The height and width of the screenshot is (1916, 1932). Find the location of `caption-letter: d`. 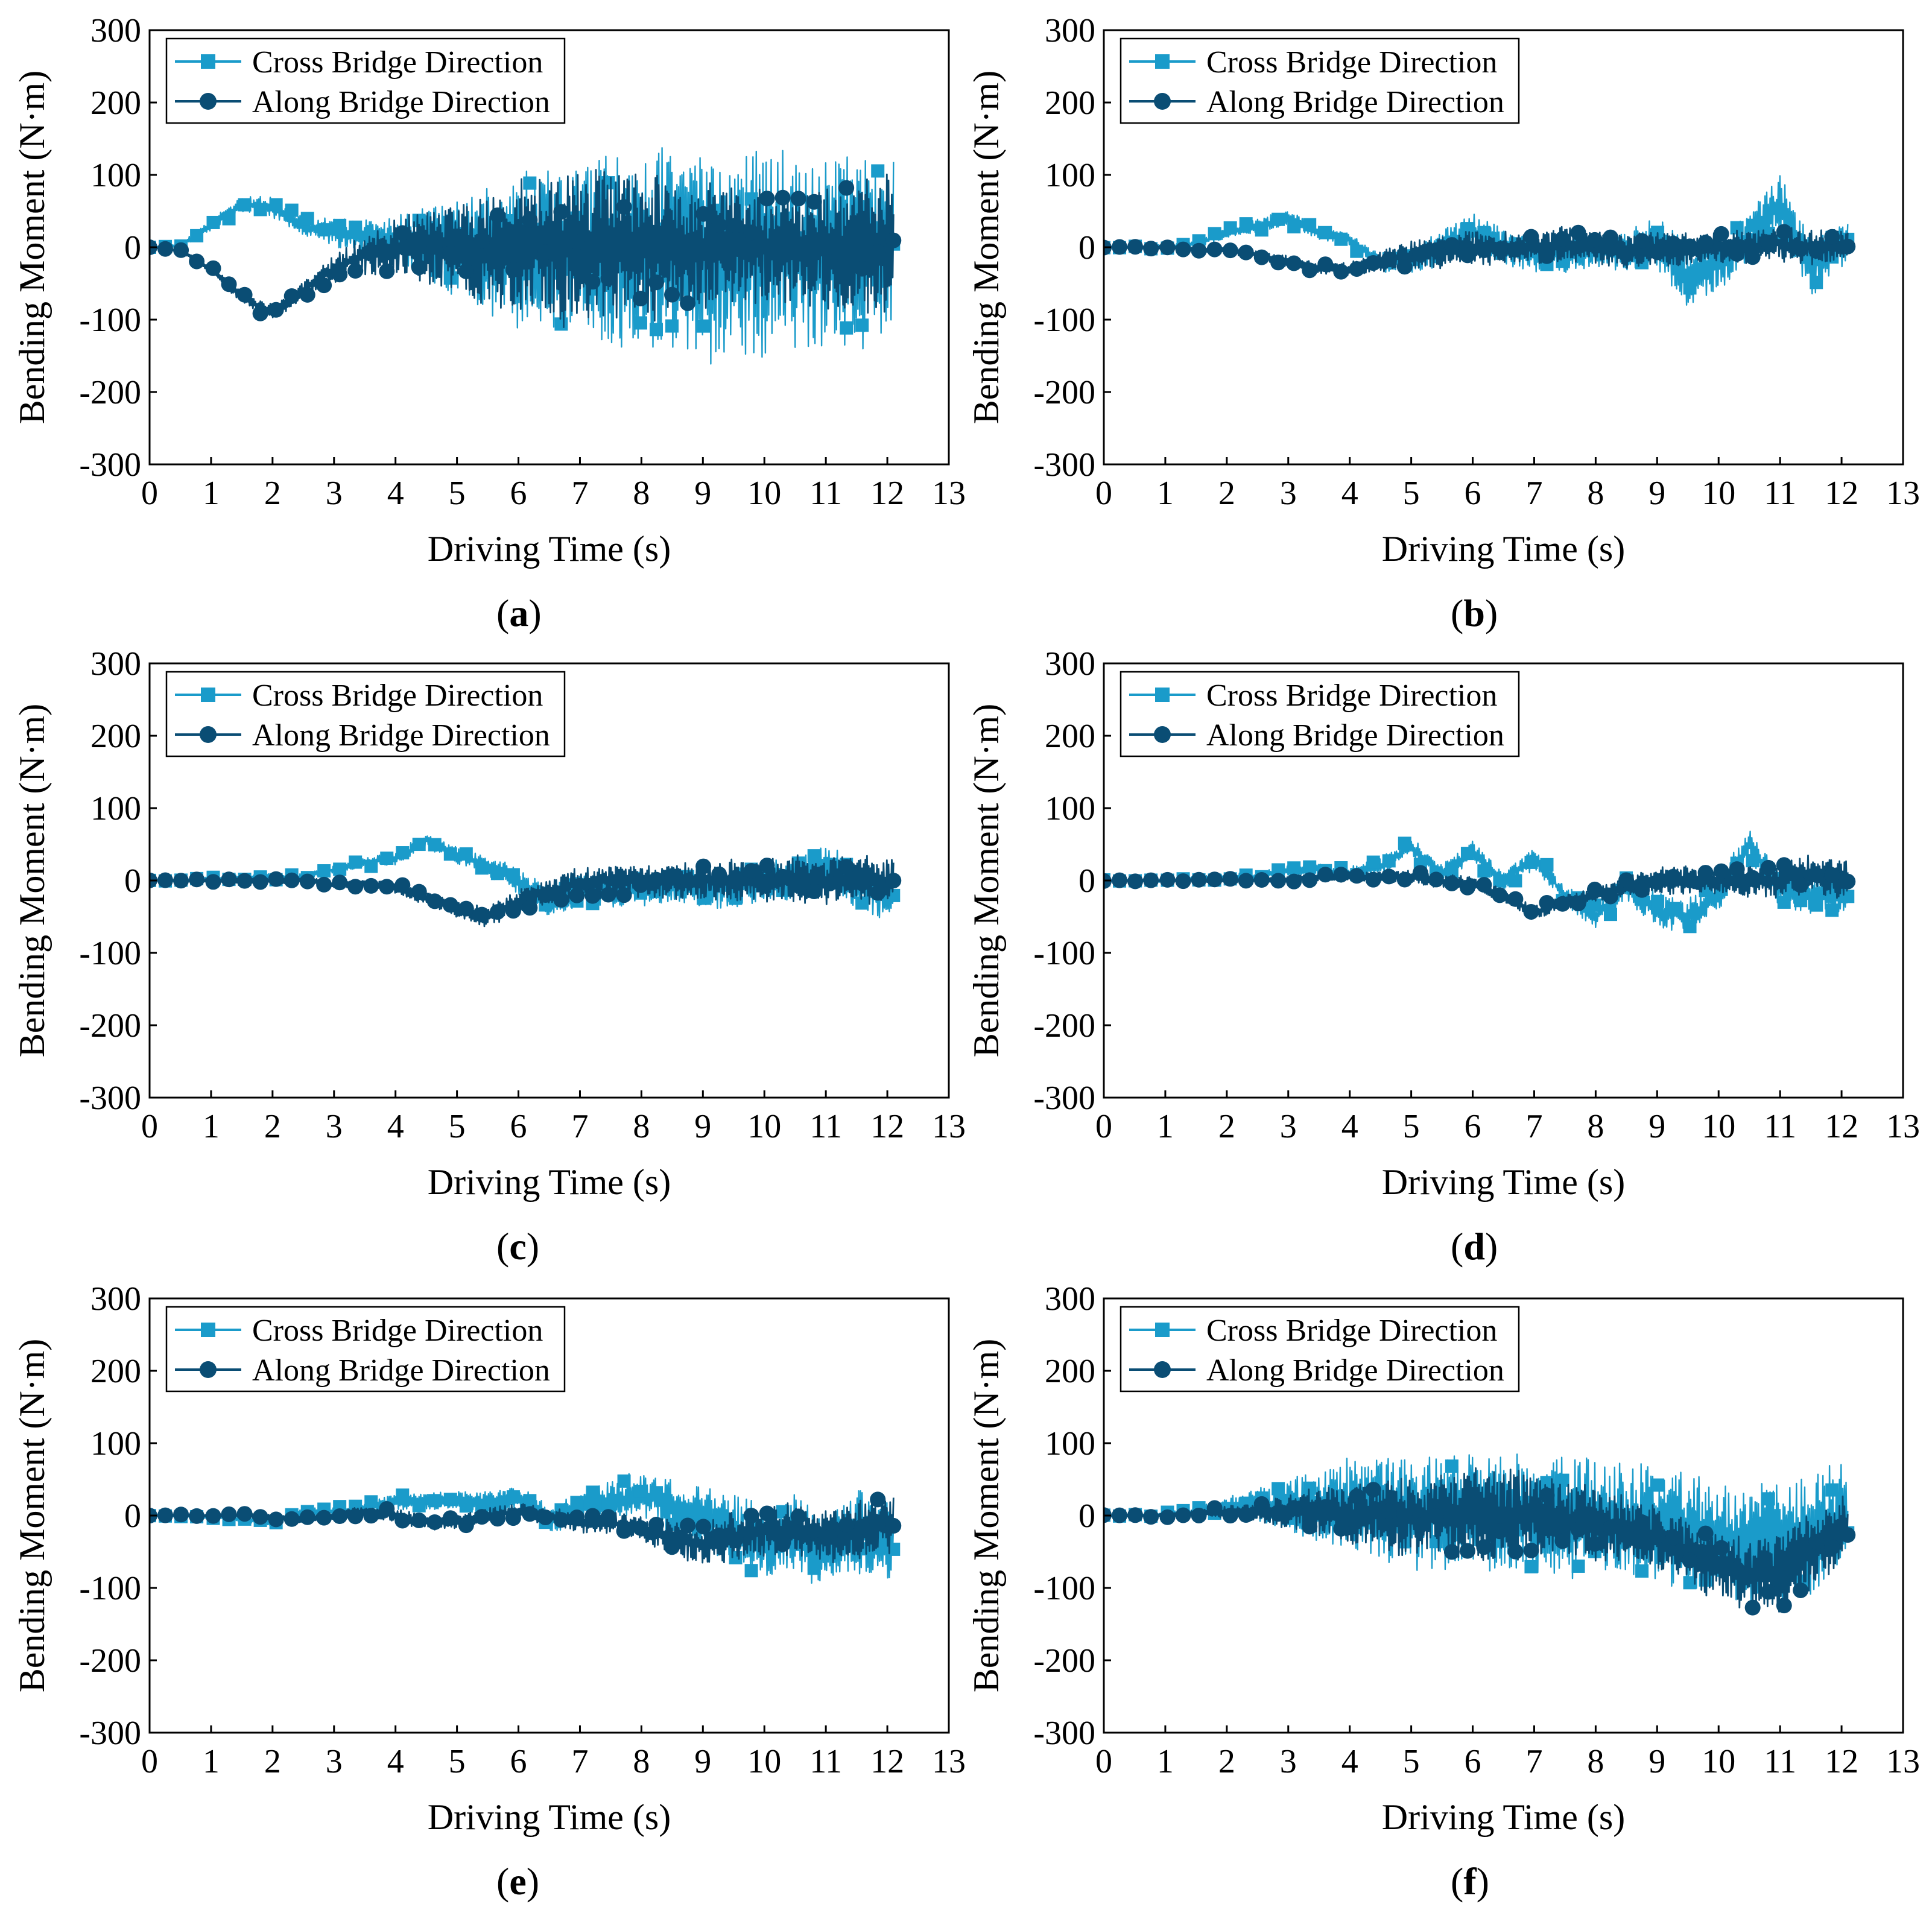

caption-letter: d is located at coordinates (1474, 1246).